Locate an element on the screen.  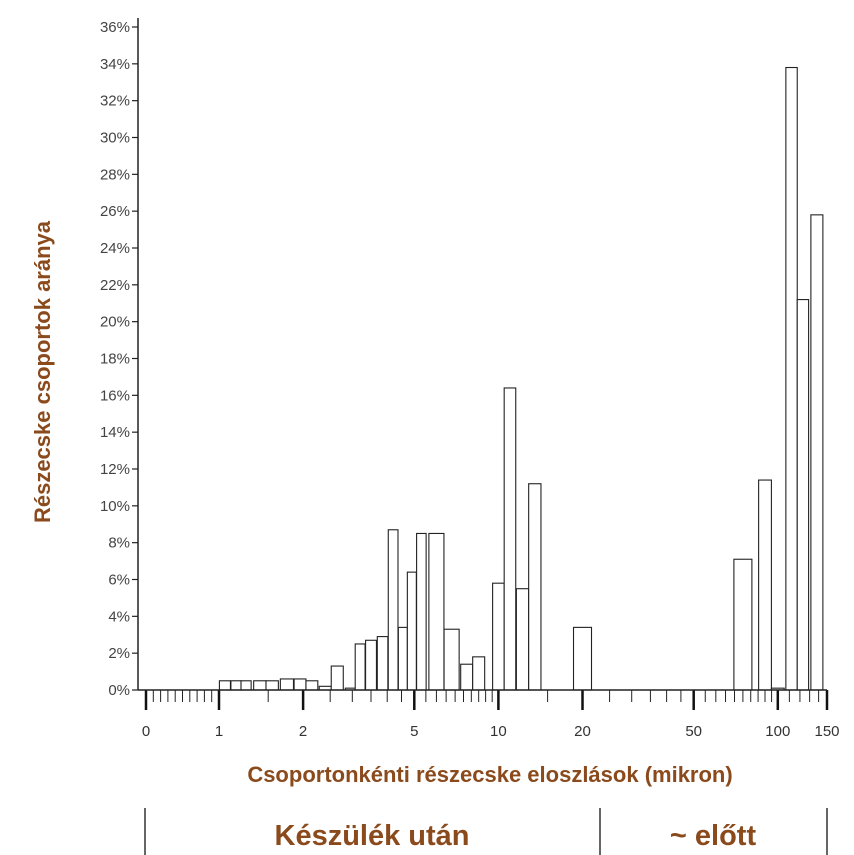
x-tick-label: 1 is located at coordinates (219, 731).